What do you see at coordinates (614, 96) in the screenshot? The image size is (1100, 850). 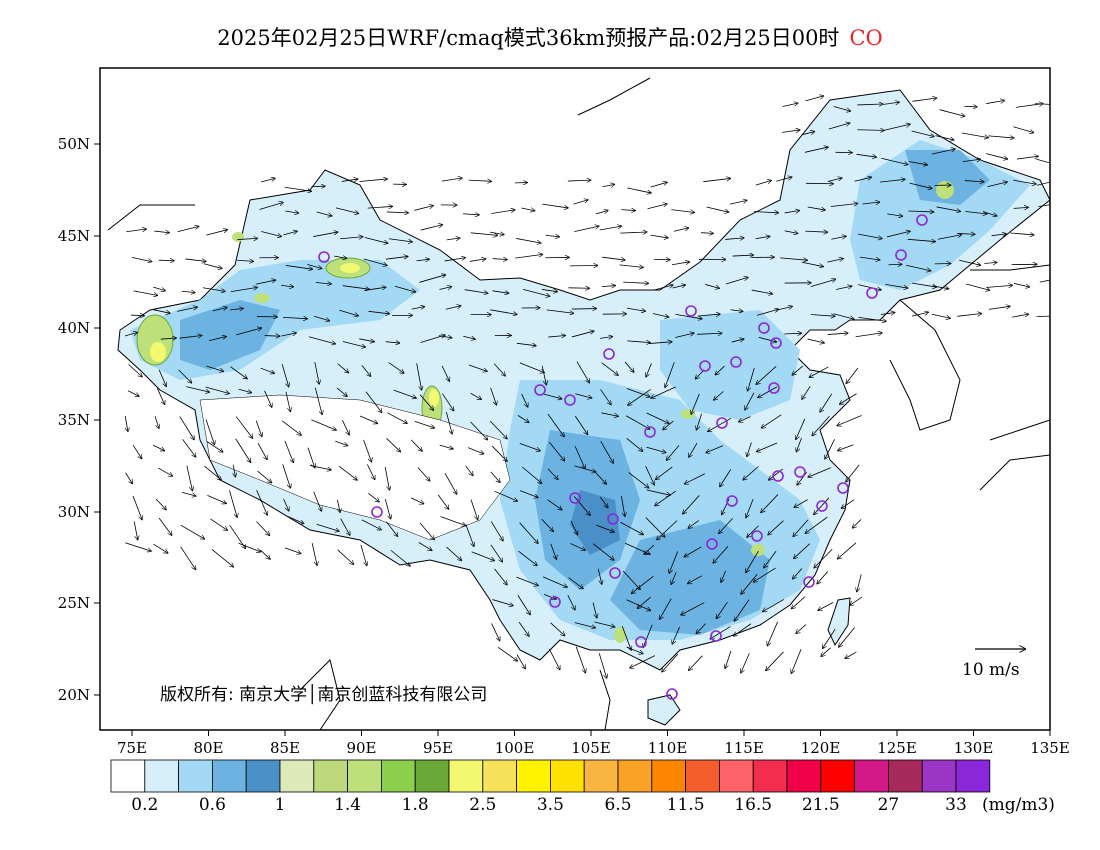 I see `lake-baikal` at bounding box center [614, 96].